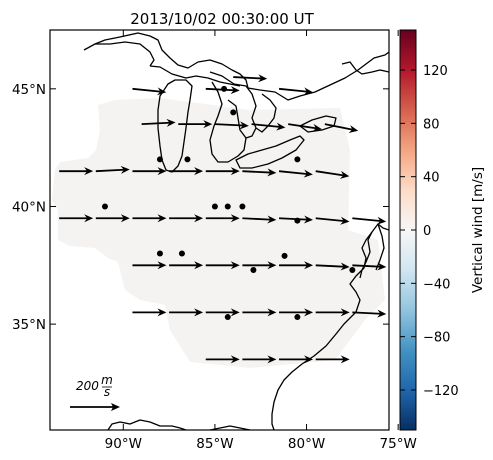  I want to click on lake-superior-shore, so click(166, 60).